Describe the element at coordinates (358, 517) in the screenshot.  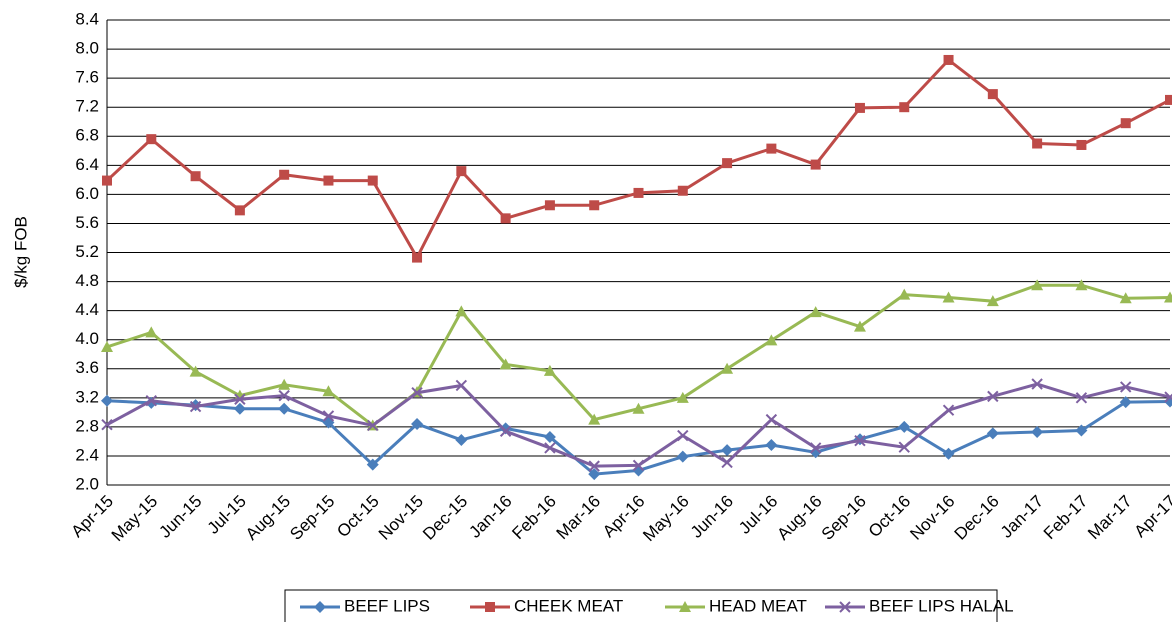
I see `x-tick-label: Oct-15` at that location.